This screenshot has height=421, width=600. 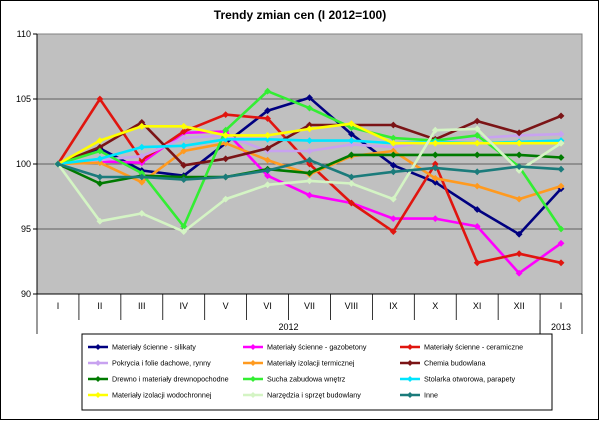 I want to click on legend-label: Stolarka otworowa, parapety, so click(x=469, y=379).